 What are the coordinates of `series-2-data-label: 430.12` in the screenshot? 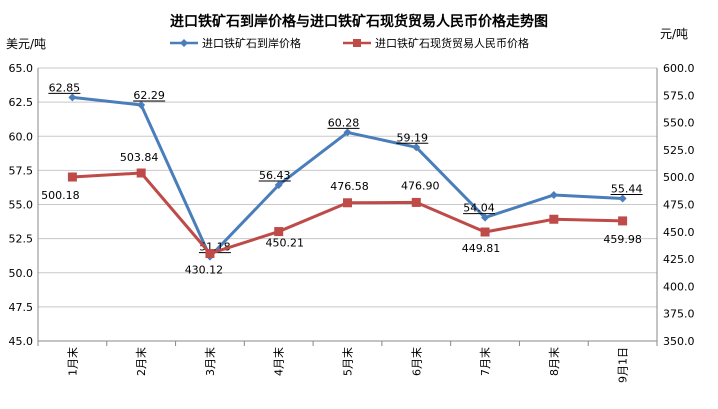 It's located at (204, 270).